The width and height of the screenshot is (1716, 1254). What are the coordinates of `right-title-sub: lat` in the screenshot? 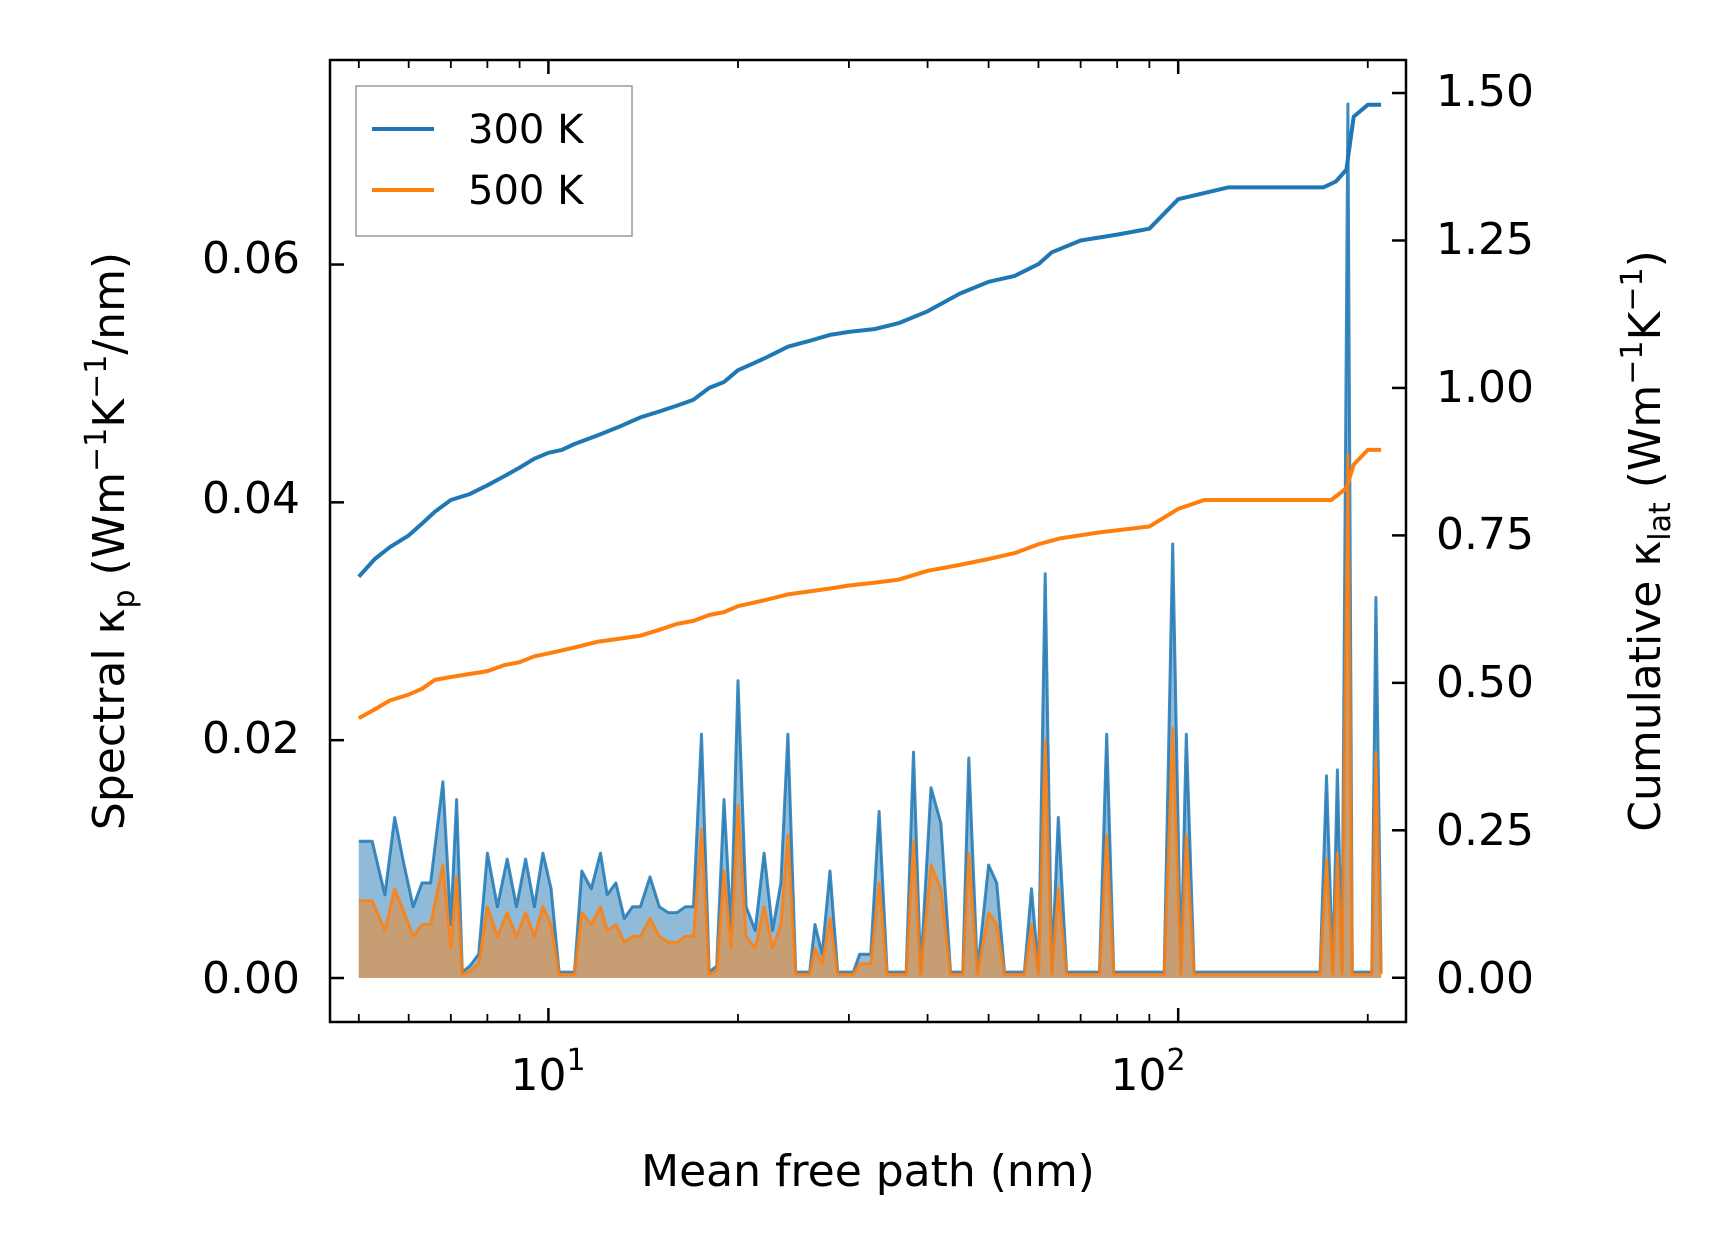 It's located at (1660, 521).